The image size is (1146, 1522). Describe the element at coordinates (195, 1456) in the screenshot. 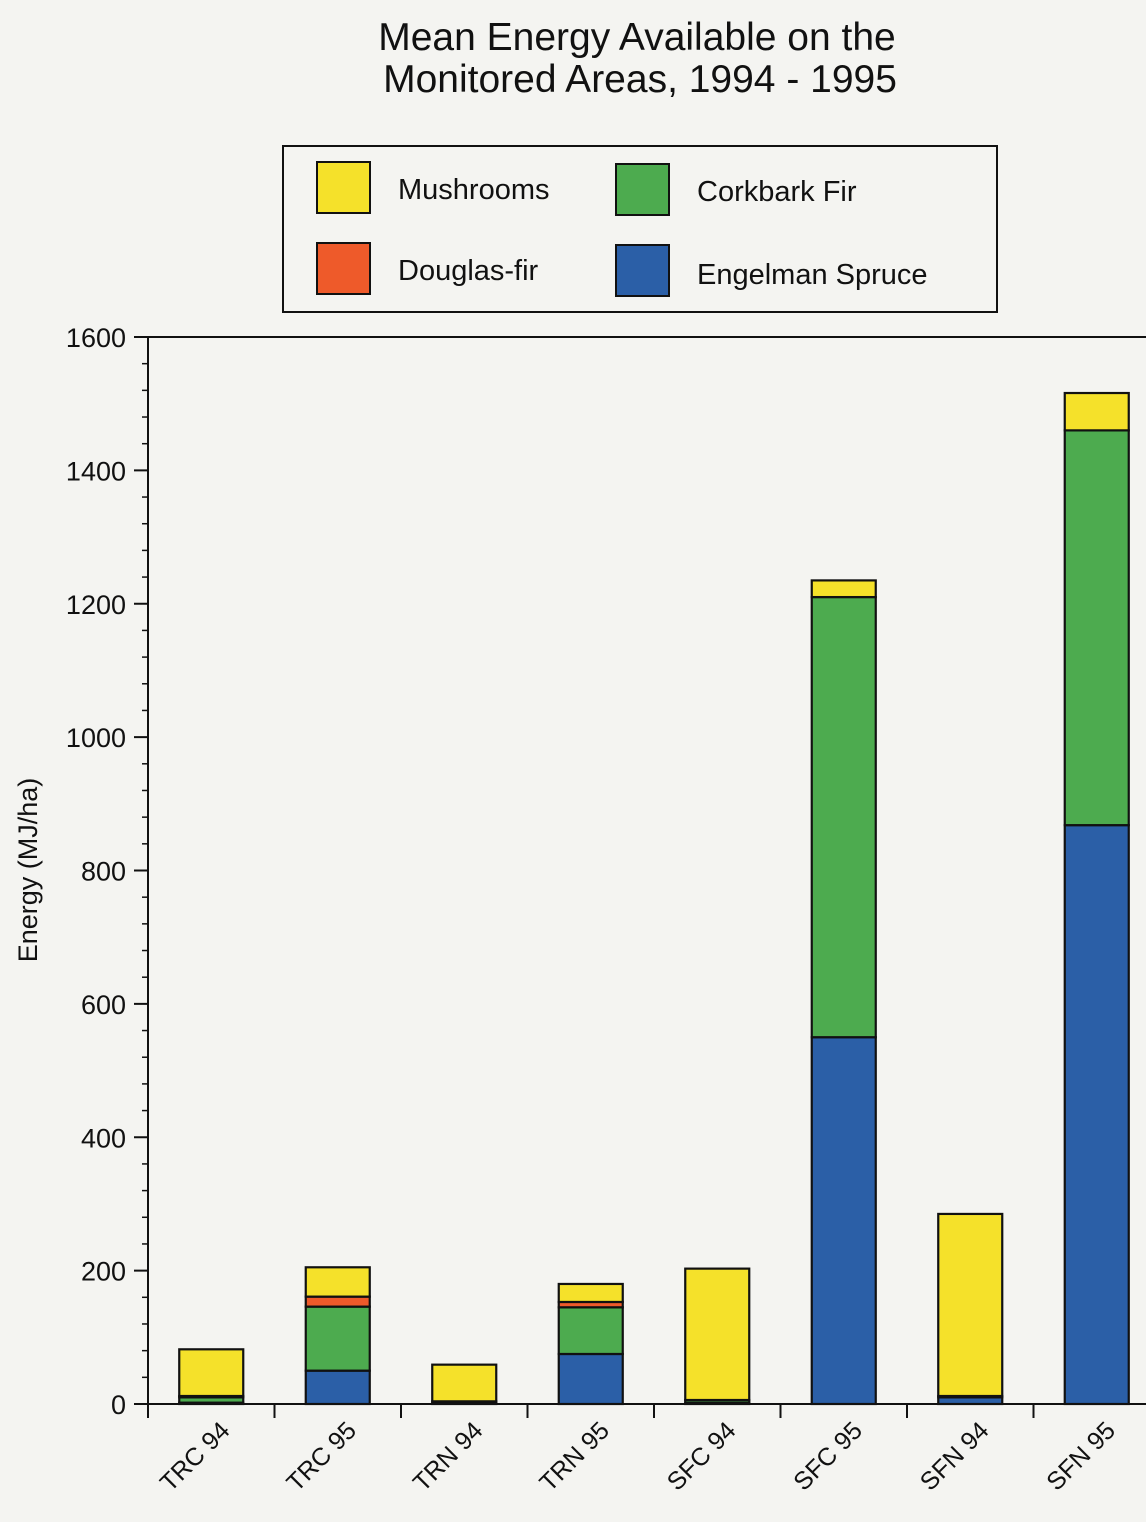

I see `x-category-label: TRC 94` at that location.